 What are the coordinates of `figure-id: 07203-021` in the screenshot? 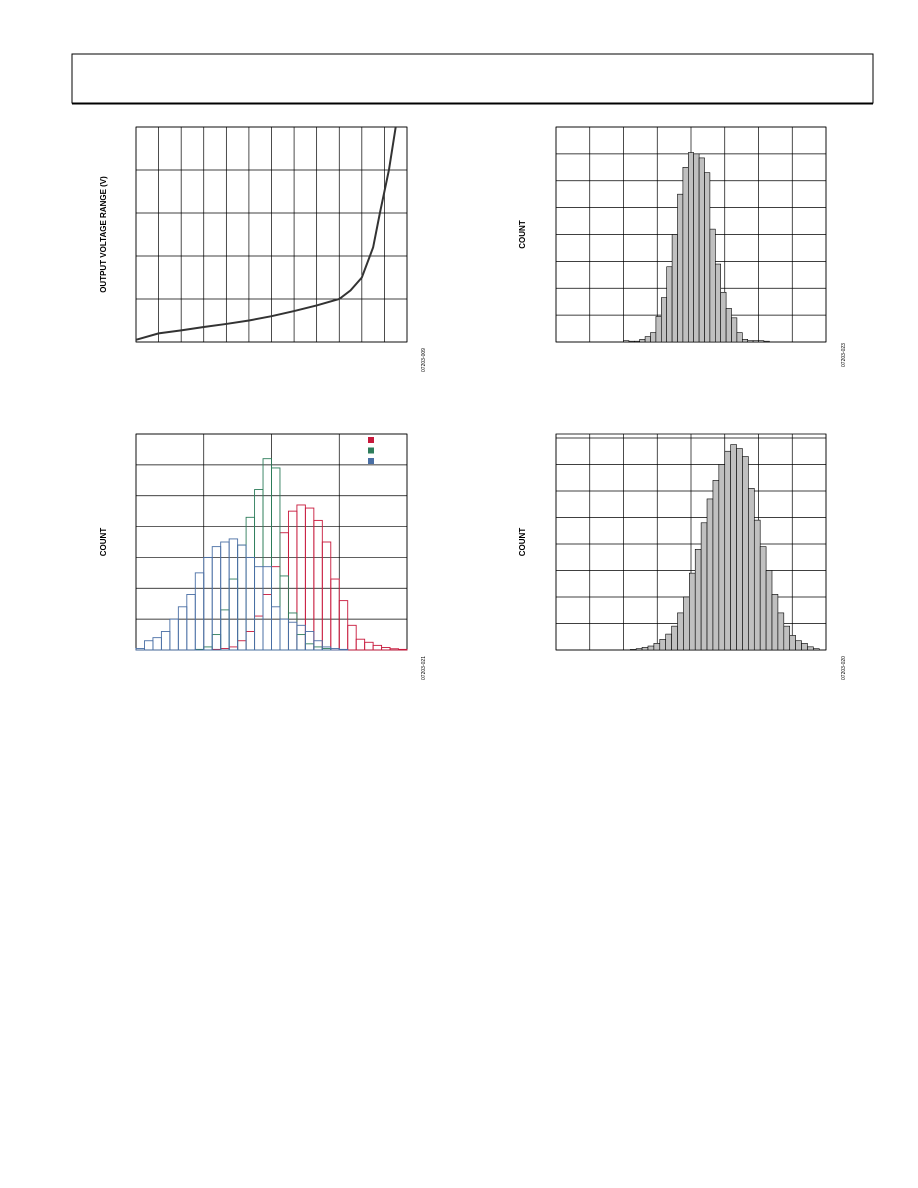 It's located at (424, 668).